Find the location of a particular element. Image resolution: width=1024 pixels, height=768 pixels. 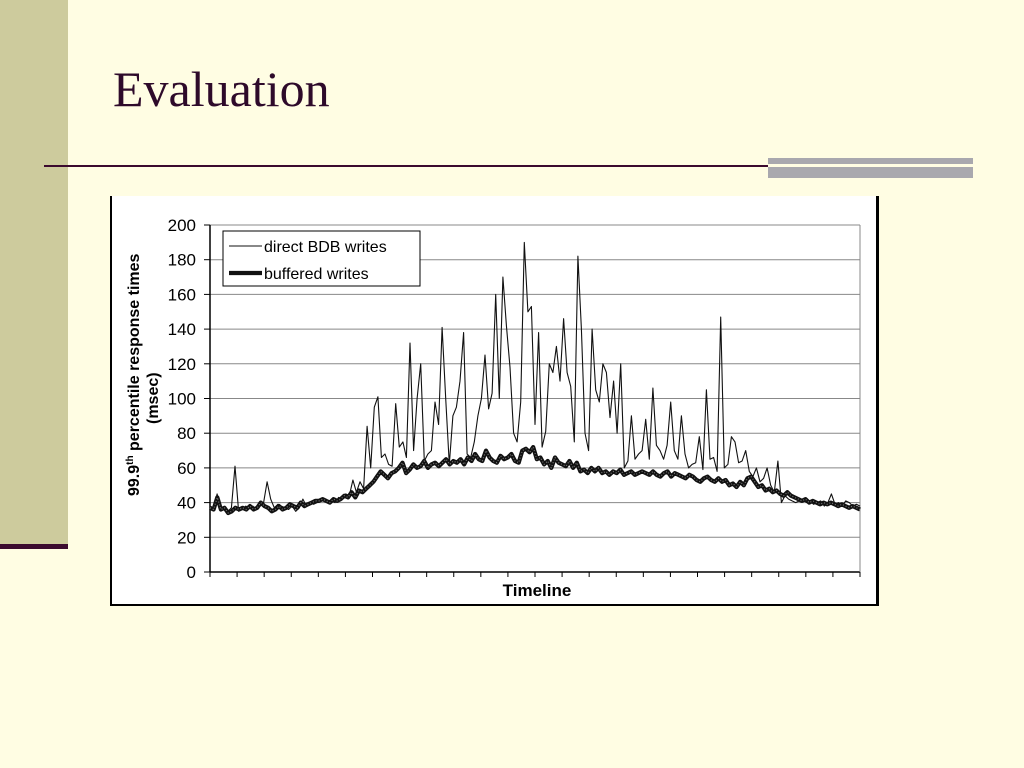

legend-label-buffered-writes: buffered writes is located at coordinates (316, 274).